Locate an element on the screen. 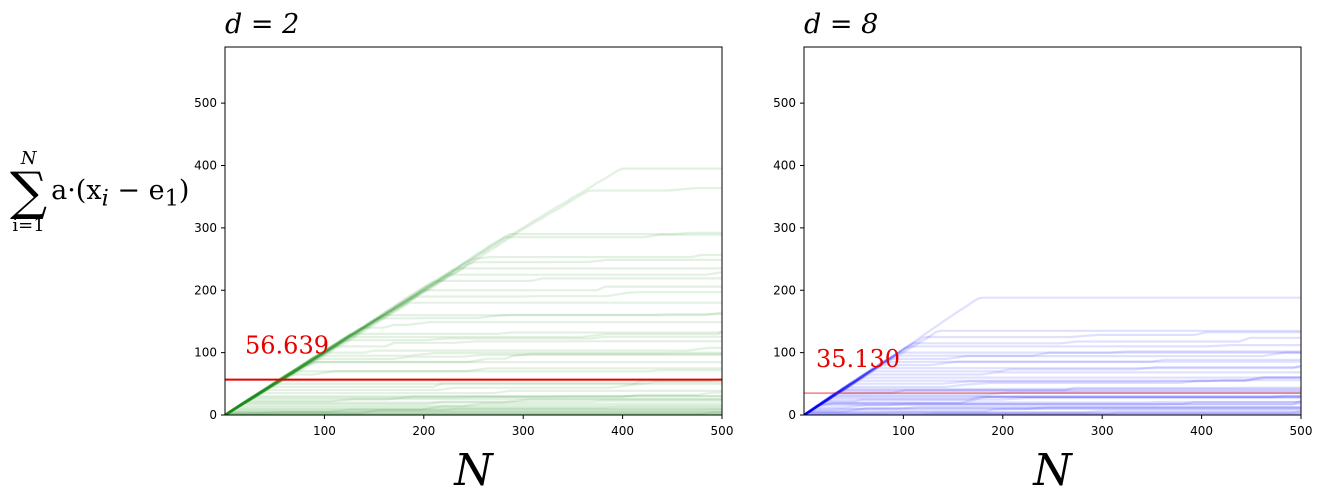 This screenshot has height=500, width=1340. panel-title: d = 8 is located at coordinates (841, 24).